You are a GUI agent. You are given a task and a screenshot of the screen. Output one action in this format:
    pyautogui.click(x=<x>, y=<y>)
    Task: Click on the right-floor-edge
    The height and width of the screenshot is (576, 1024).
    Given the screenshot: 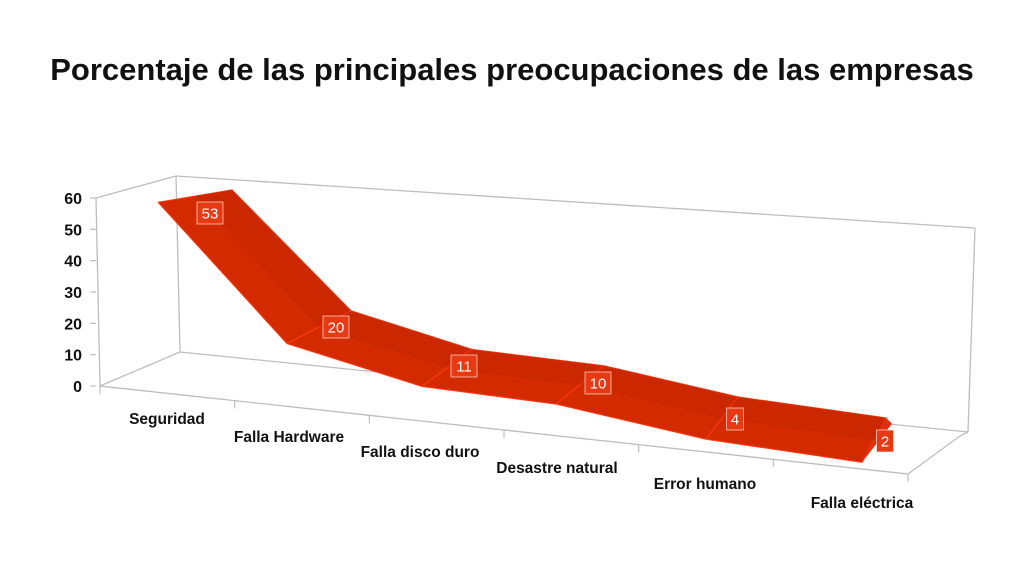 What is the action you would take?
    pyautogui.click(x=934, y=455)
    